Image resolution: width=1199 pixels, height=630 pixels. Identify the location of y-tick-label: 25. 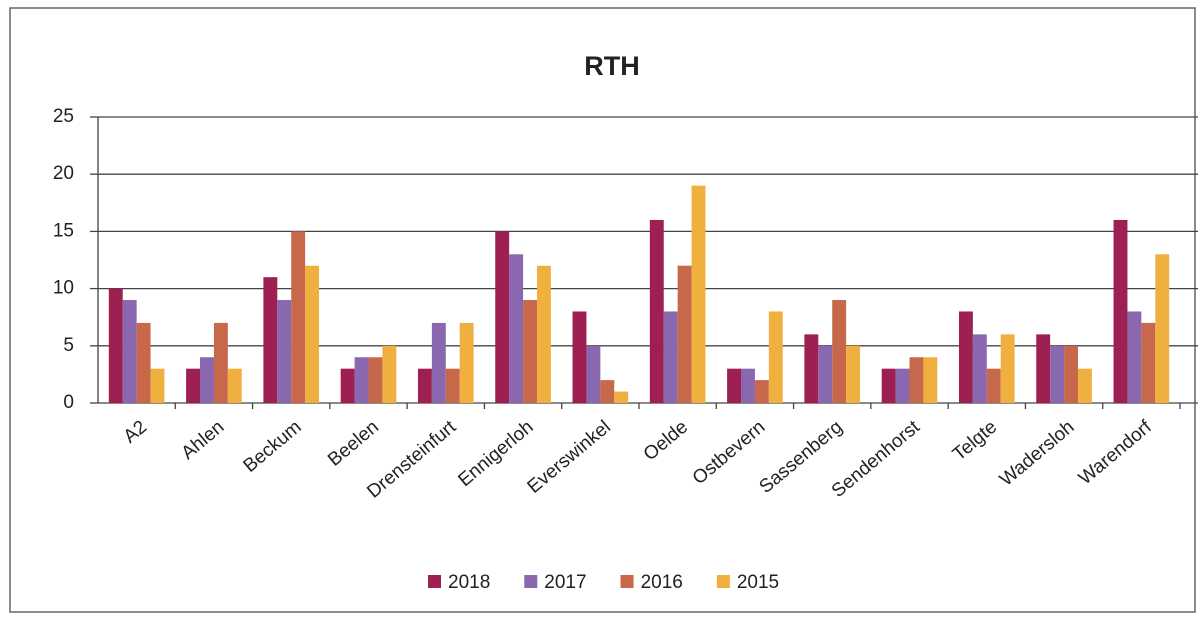
(63, 116).